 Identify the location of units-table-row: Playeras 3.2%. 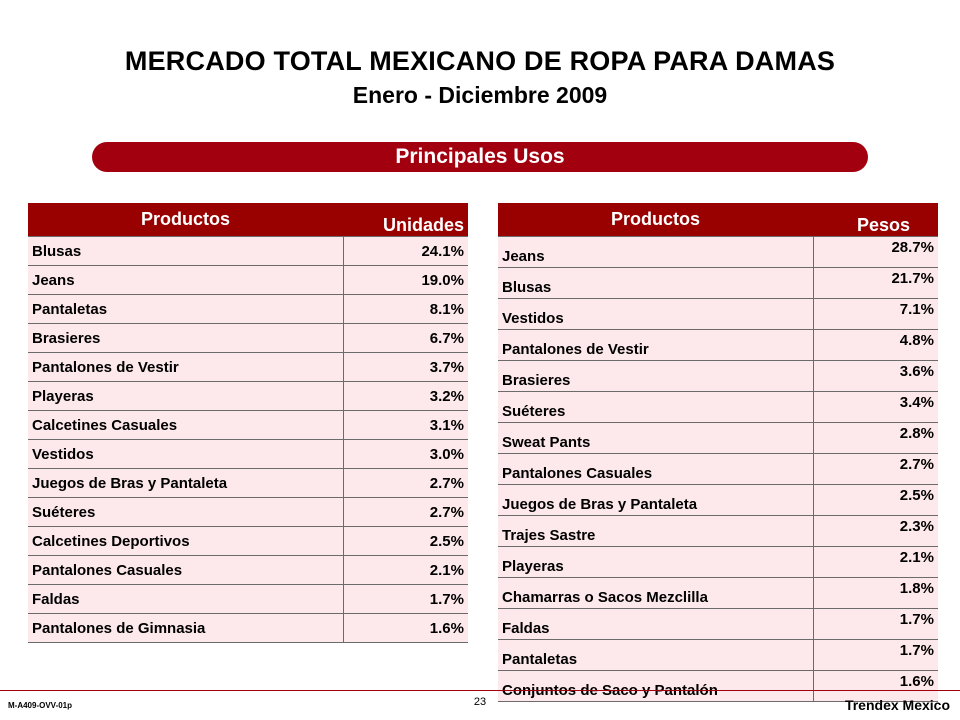
(248, 396).